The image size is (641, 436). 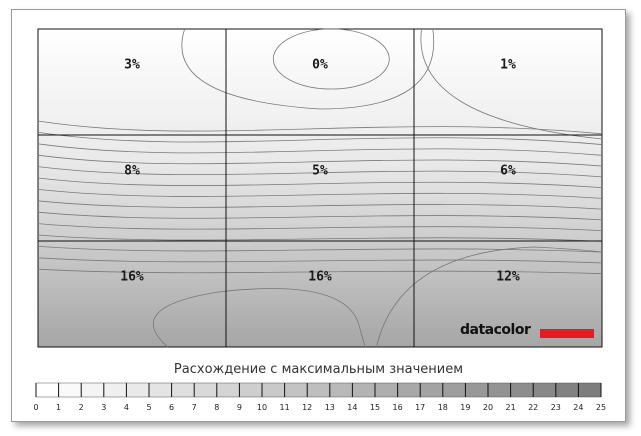 I want to click on contour-bottom, so click(x=259, y=318).